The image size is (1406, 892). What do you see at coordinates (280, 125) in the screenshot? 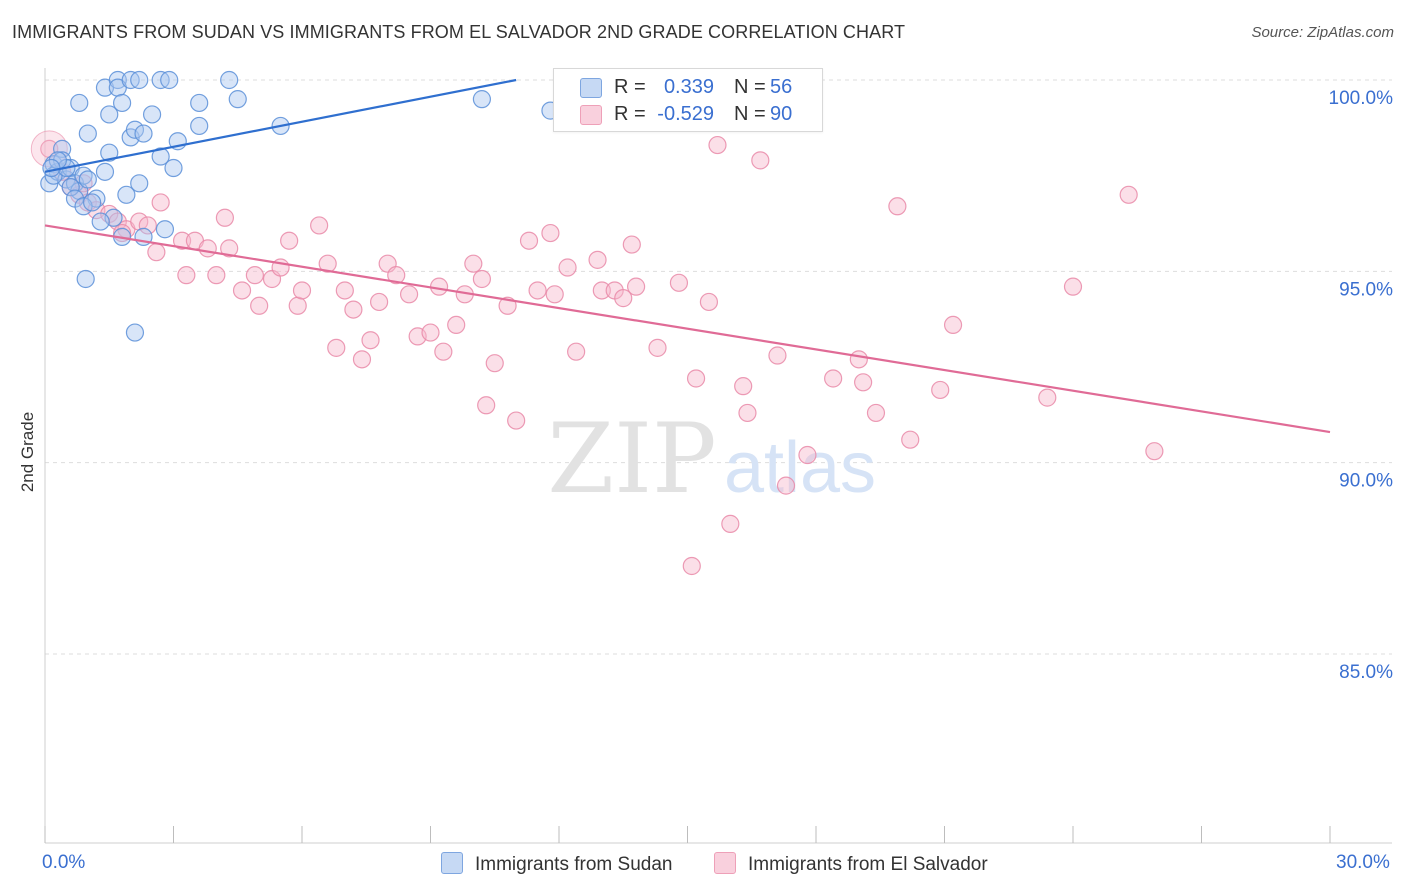
I see `sudan-trend-line` at bounding box center [280, 125].